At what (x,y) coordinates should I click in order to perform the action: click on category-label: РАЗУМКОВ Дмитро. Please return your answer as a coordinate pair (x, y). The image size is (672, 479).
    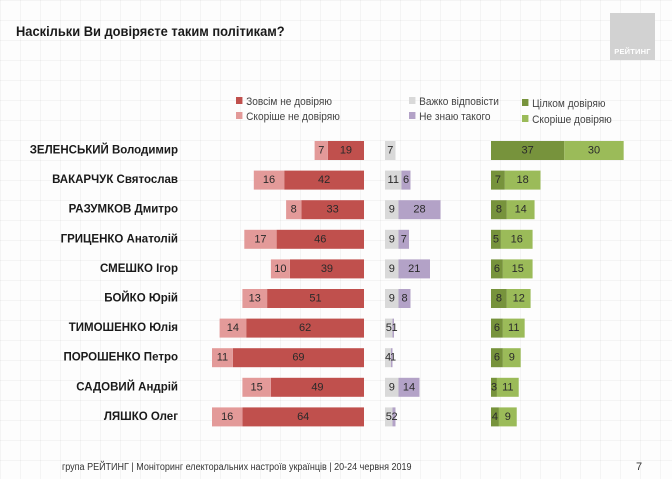
    Looking at the image, I should click on (123, 210).